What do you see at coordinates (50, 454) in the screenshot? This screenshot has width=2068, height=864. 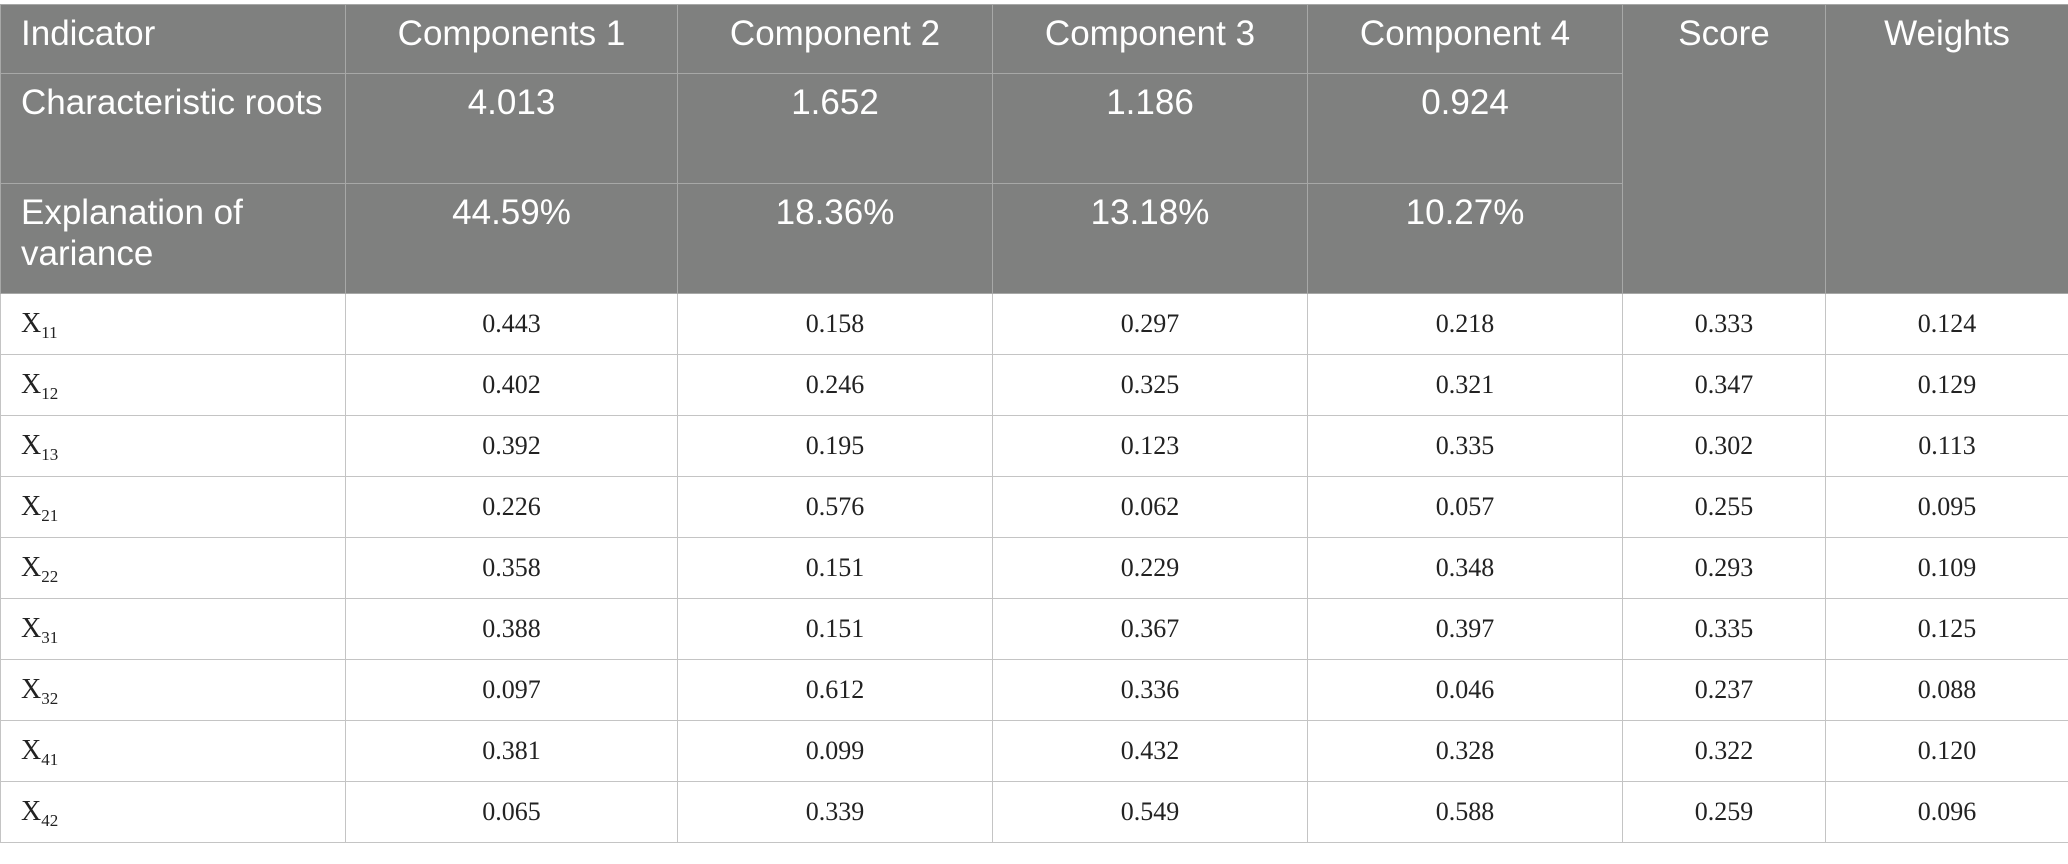 I see `indicator-subscript: 13` at bounding box center [50, 454].